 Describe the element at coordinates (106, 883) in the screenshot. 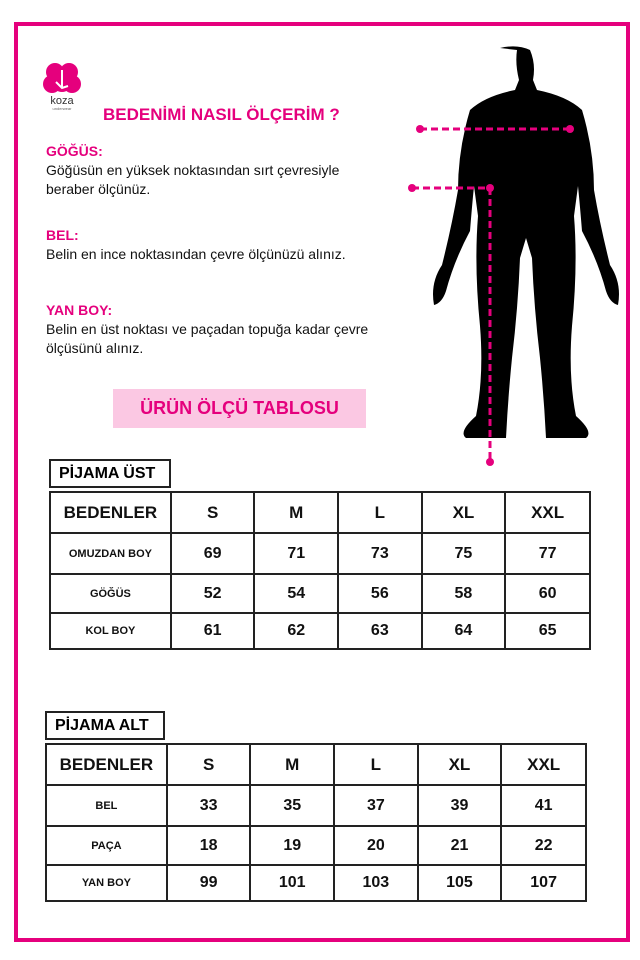

I see `row-label: YAN BOY` at that location.